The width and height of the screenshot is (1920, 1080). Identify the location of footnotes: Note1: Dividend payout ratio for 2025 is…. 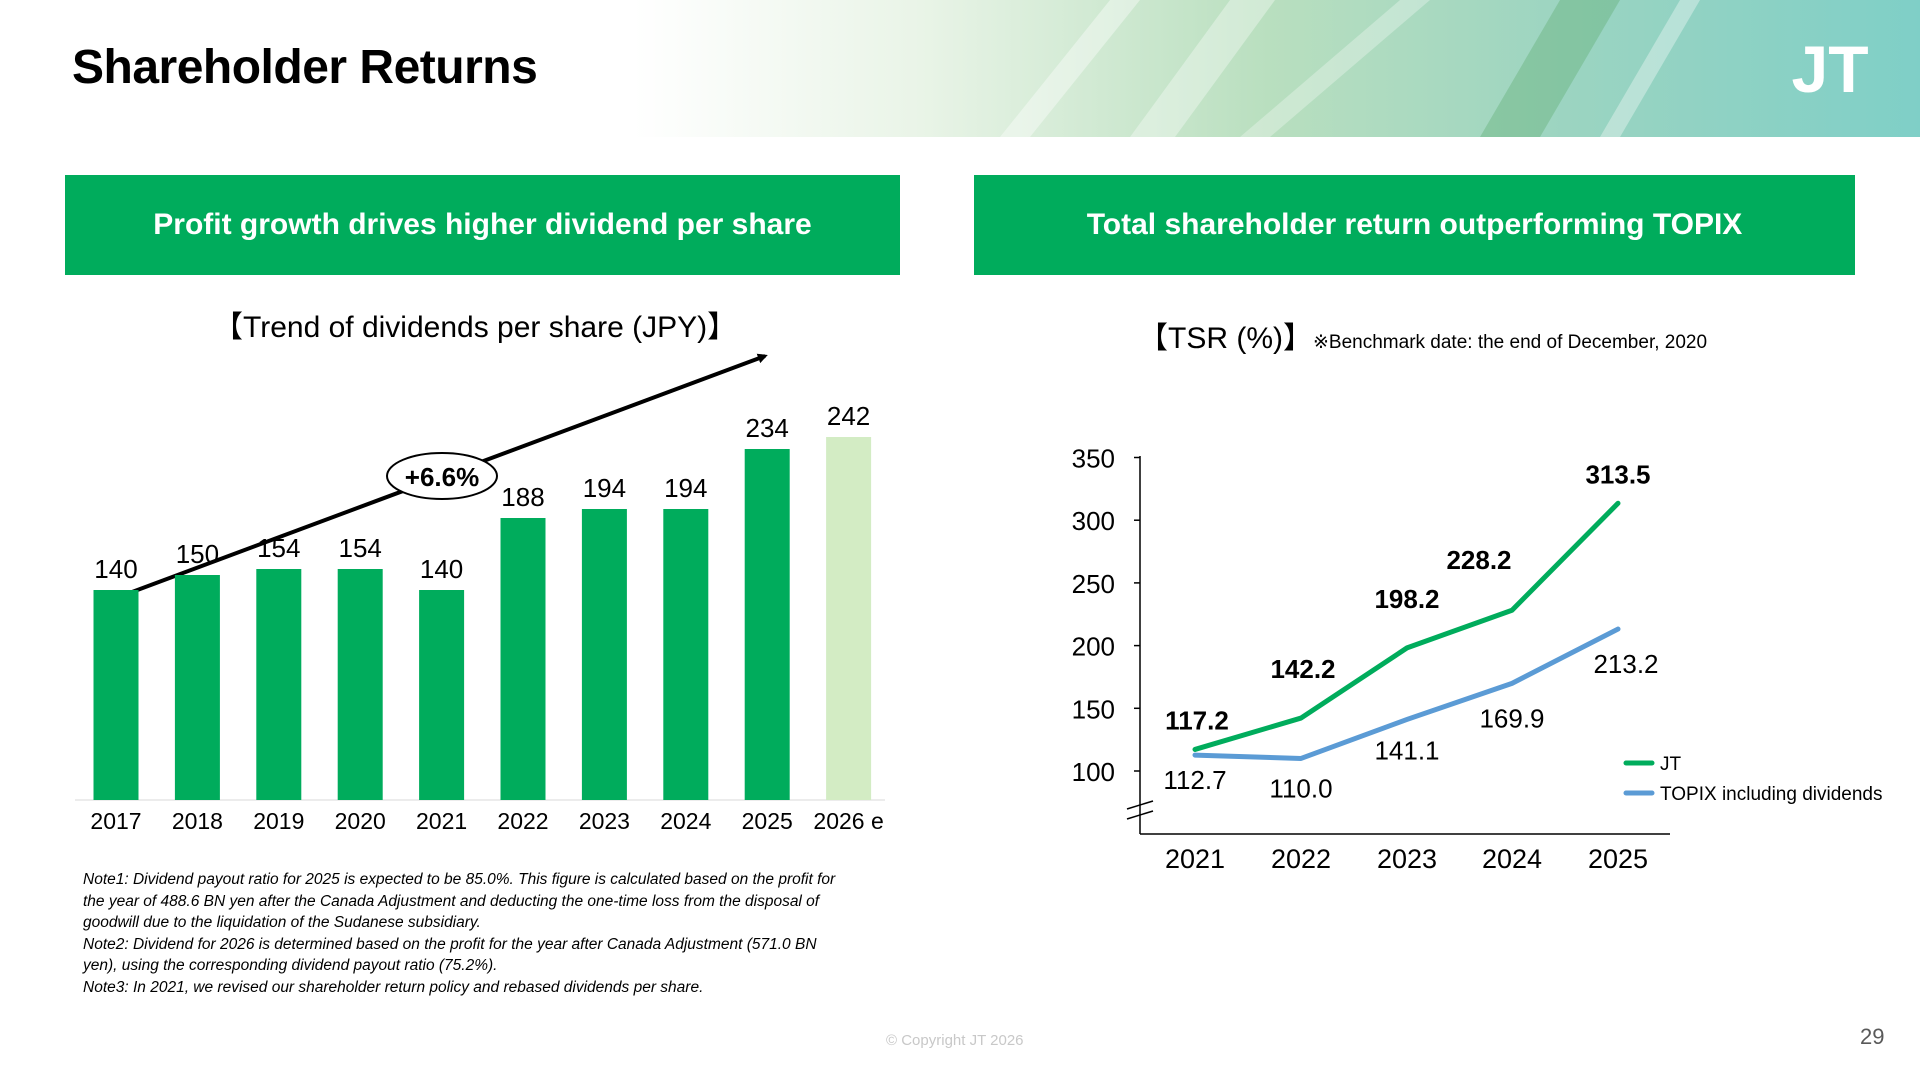
(533, 933).